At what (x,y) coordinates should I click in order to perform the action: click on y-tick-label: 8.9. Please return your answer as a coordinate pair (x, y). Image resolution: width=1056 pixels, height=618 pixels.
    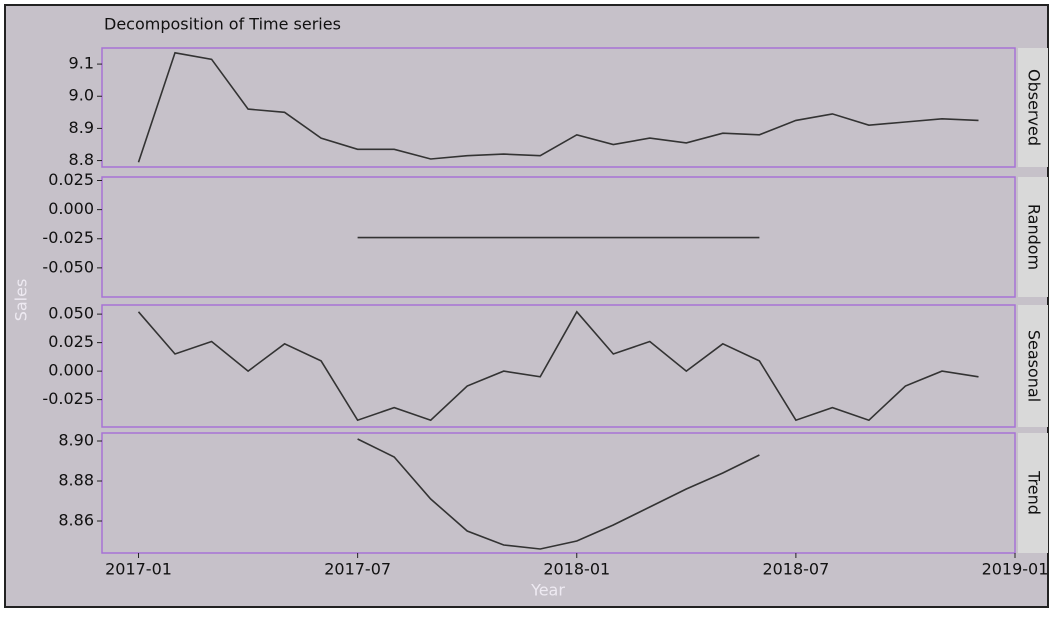
    Looking at the image, I should click on (81, 127).